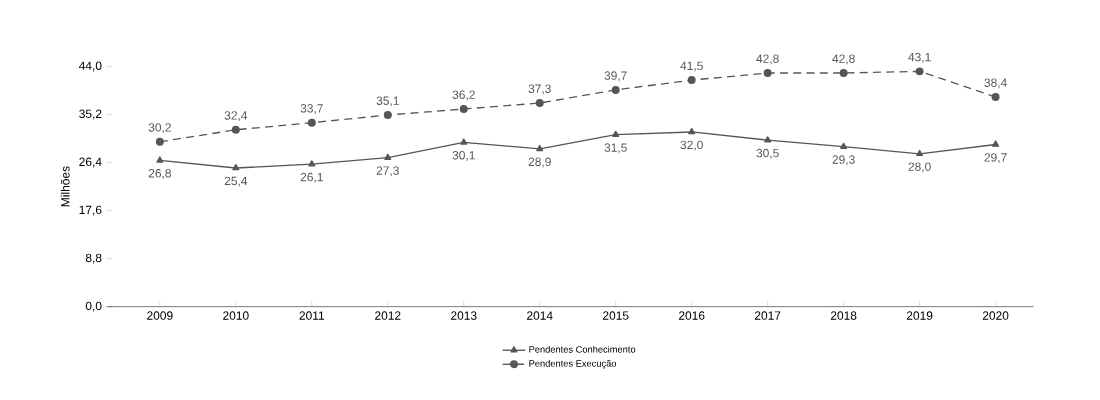 The width and height of the screenshot is (1100, 400). Describe the element at coordinates (995, 83) in the screenshot. I see `data-label: 38,4` at that location.